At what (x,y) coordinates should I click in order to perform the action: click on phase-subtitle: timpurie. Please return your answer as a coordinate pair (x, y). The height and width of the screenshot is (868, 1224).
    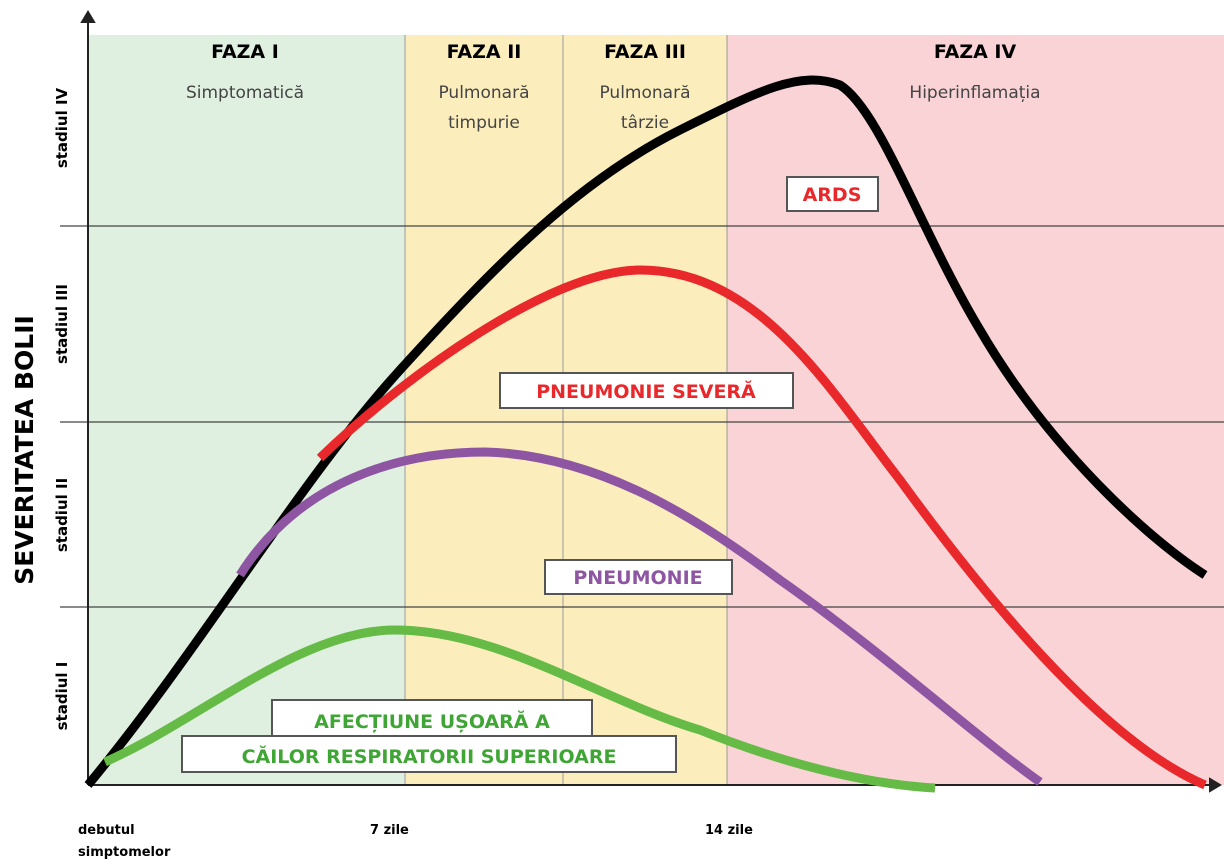
    Looking at the image, I should click on (484, 123).